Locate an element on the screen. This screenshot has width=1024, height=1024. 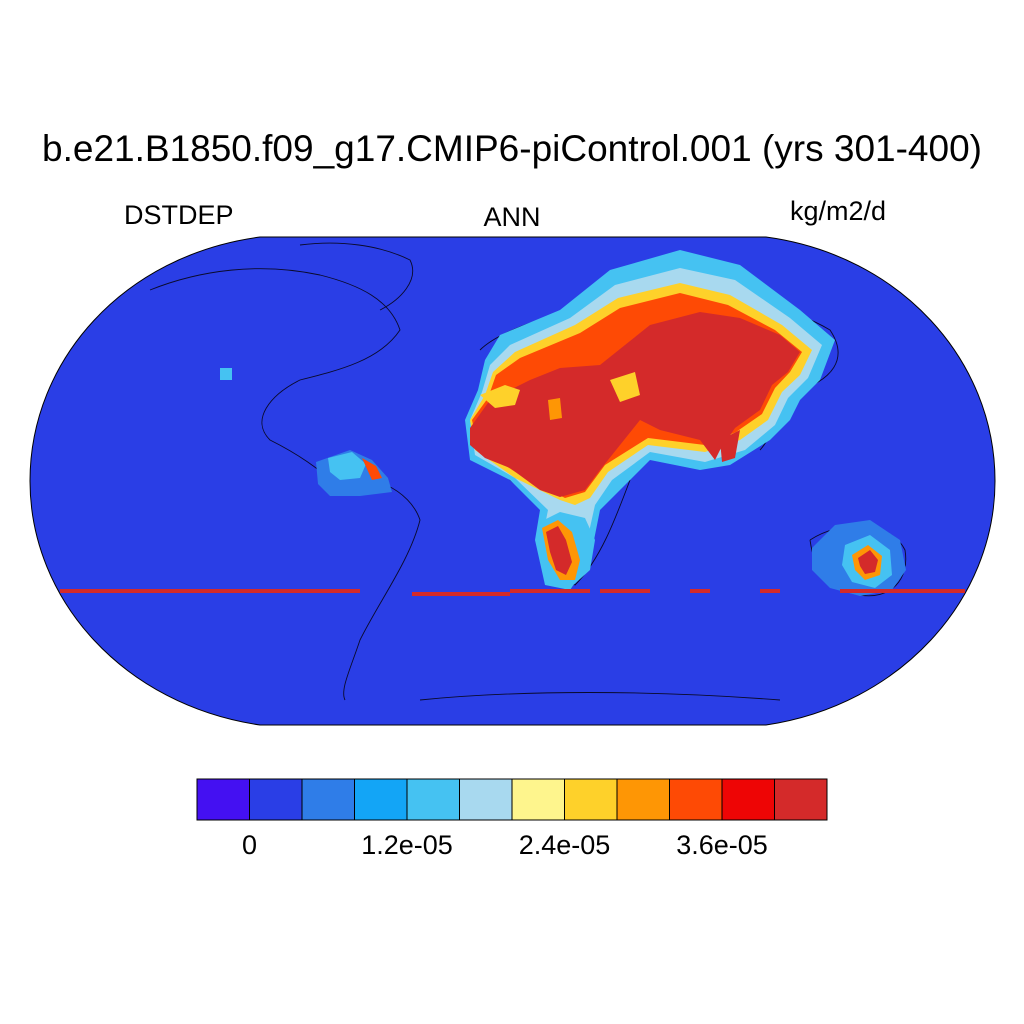
colorbar-tick-label: 2.4e-05 is located at coordinates (564, 845).